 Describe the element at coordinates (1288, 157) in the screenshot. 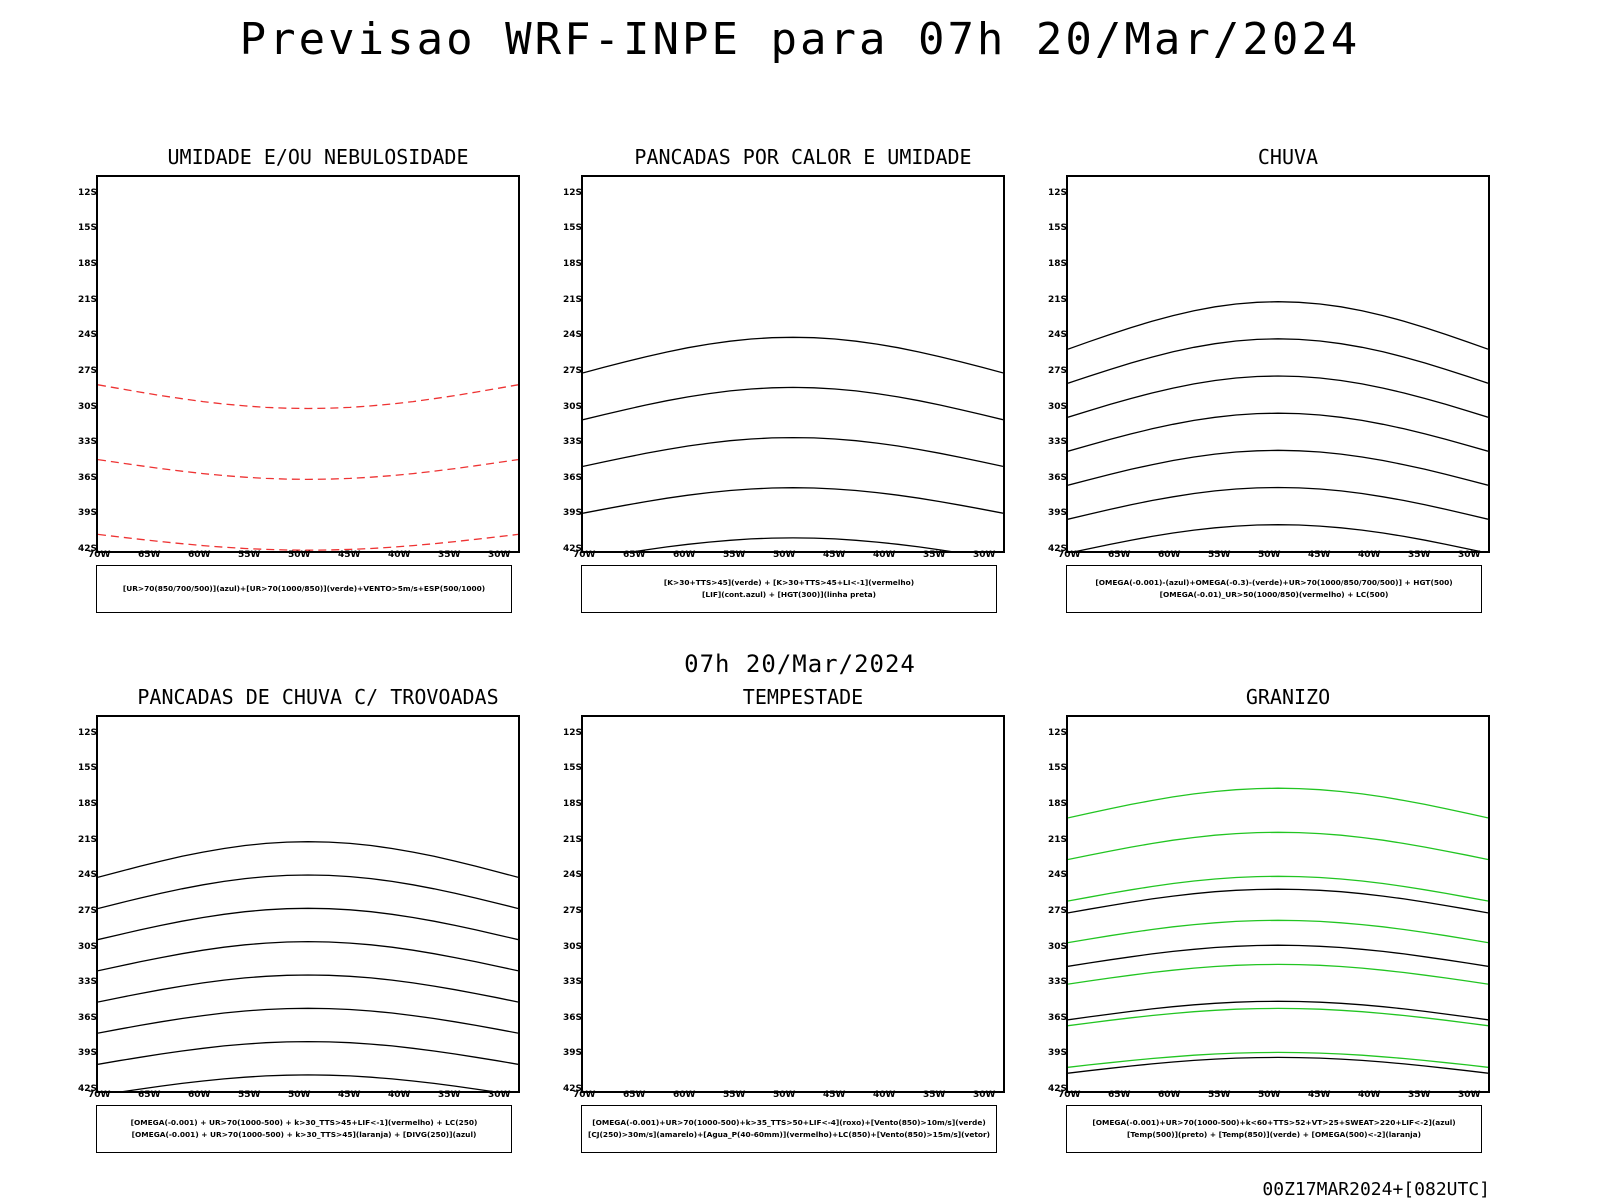

I see `panel-title: CHUVA` at that location.